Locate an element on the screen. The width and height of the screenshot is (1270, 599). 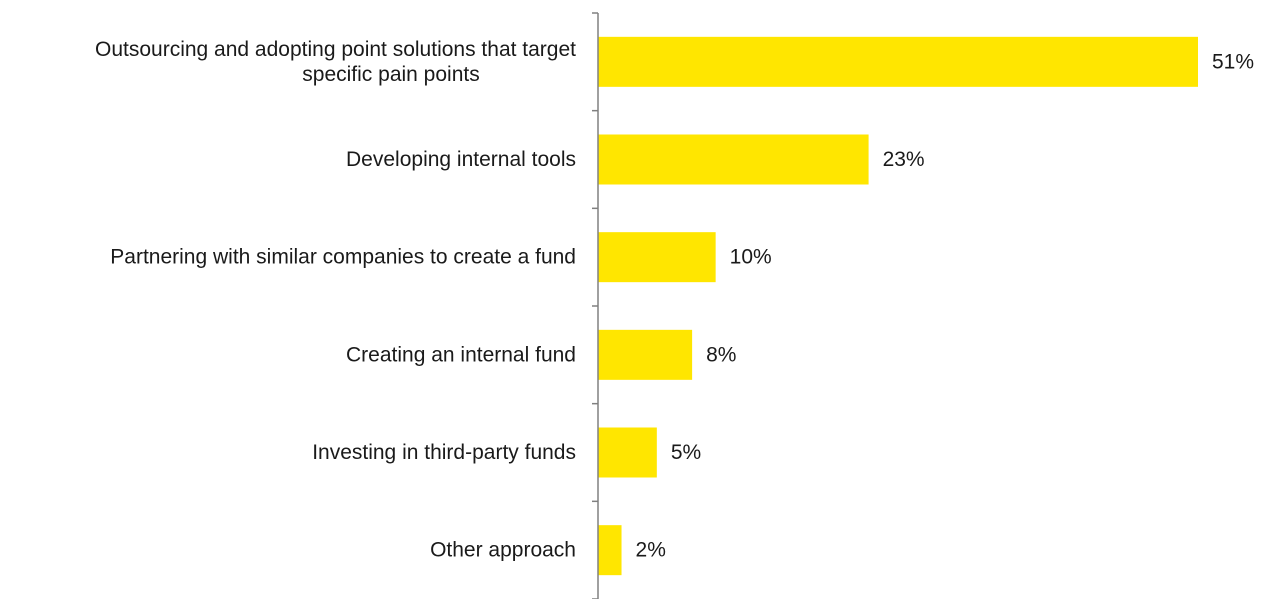
category-label-3: Creating an internal fund is located at coordinates (461, 354).